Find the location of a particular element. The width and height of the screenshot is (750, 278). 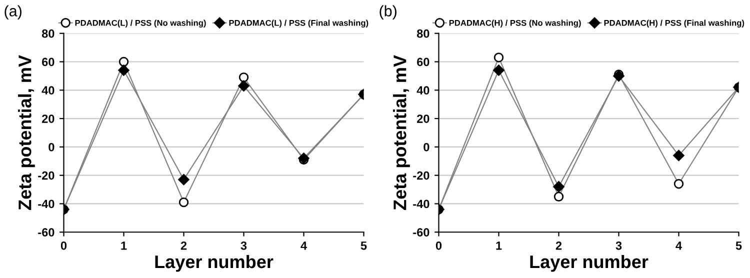

legend-label: PDADMAC(H) / PSS (Final washing) is located at coordinates (674, 24).